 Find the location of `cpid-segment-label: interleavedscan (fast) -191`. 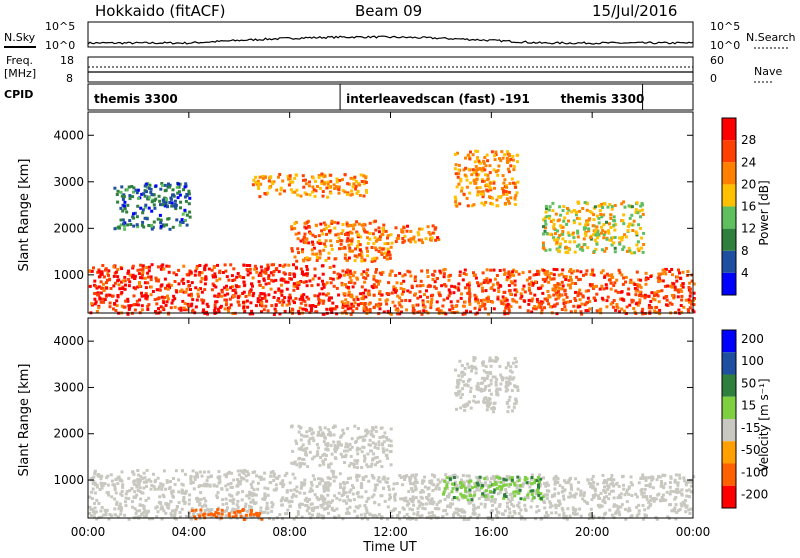

cpid-segment-label: interleavedscan (fast) -191 is located at coordinates (438, 99).